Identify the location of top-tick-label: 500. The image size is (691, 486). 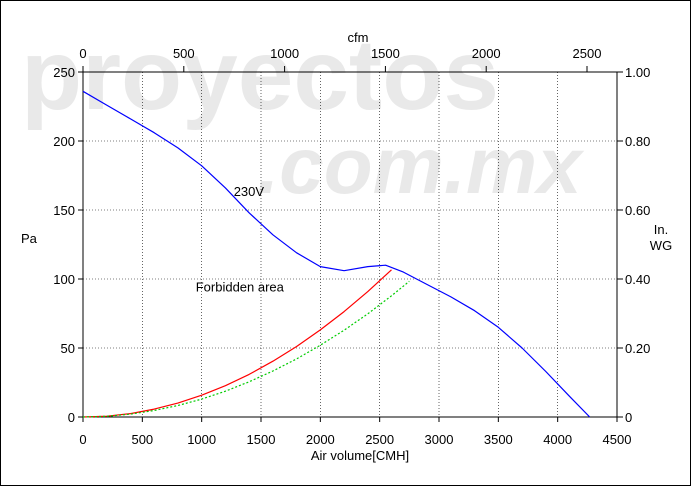
(184, 53).